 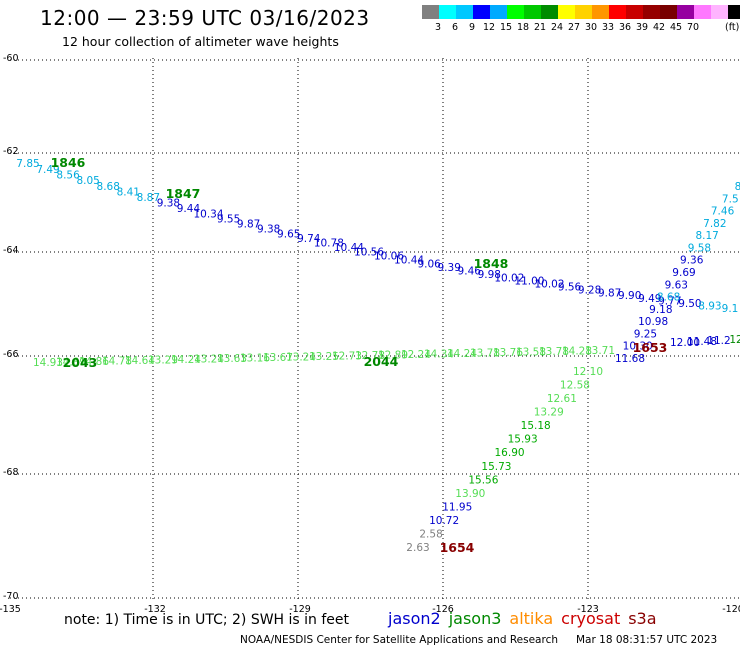 What do you see at coordinates (278, 358) in the screenshot?
I see `wave-height-value: 13.67` at bounding box center [278, 358].